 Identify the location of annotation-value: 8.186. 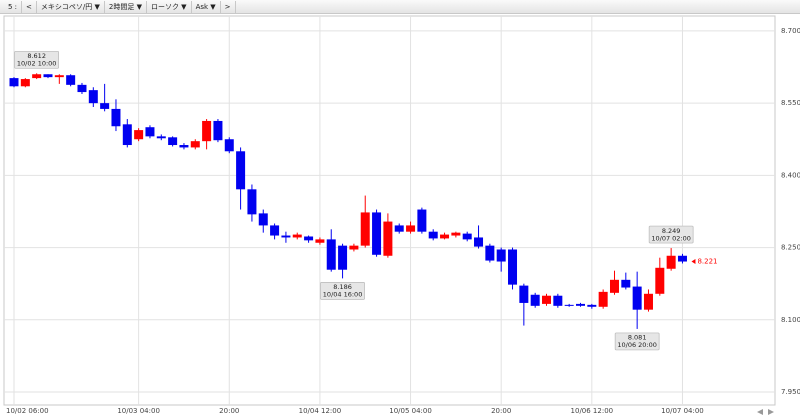
(342, 287).